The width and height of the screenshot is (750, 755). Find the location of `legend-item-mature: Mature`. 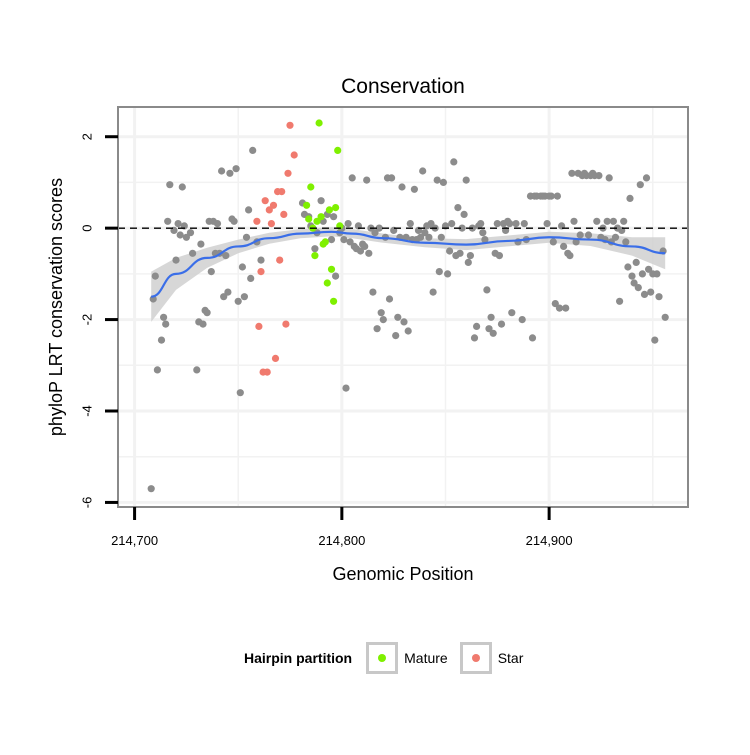

legend-item-mature: Mature is located at coordinates (409, 658).